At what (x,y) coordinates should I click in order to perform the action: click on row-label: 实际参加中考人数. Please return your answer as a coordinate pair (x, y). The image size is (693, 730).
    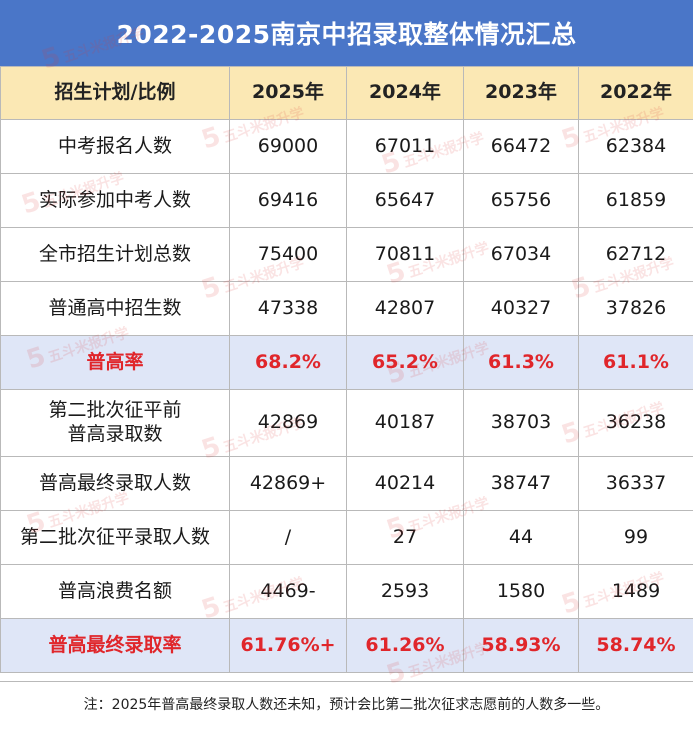
    Looking at the image, I should click on (115, 200).